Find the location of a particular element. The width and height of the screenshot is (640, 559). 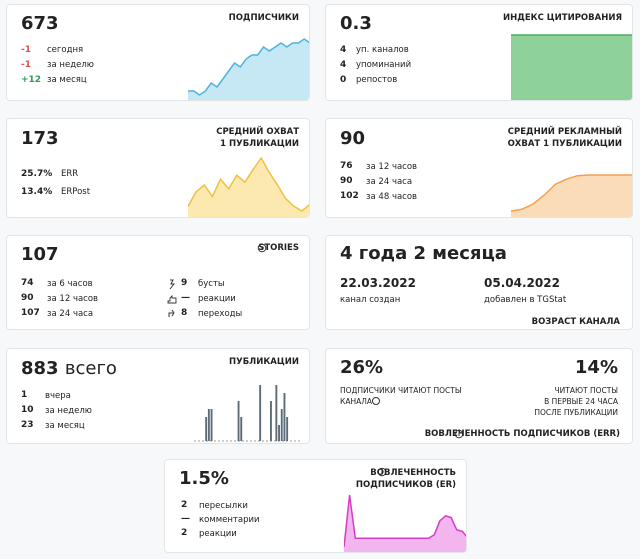

stat-label: за 12 часов is located at coordinates (73, 299).